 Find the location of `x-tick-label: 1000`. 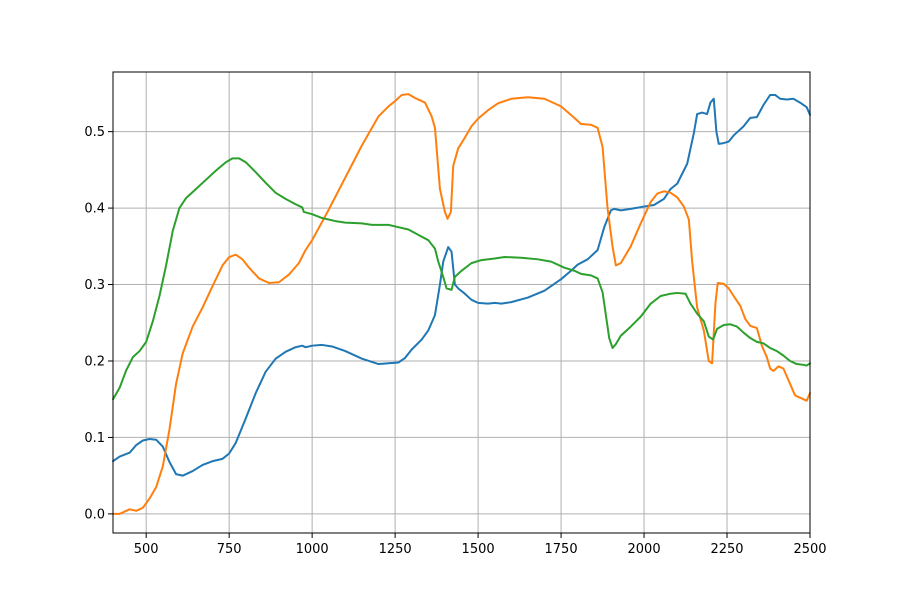

x-tick-label: 1000 is located at coordinates (312, 549).